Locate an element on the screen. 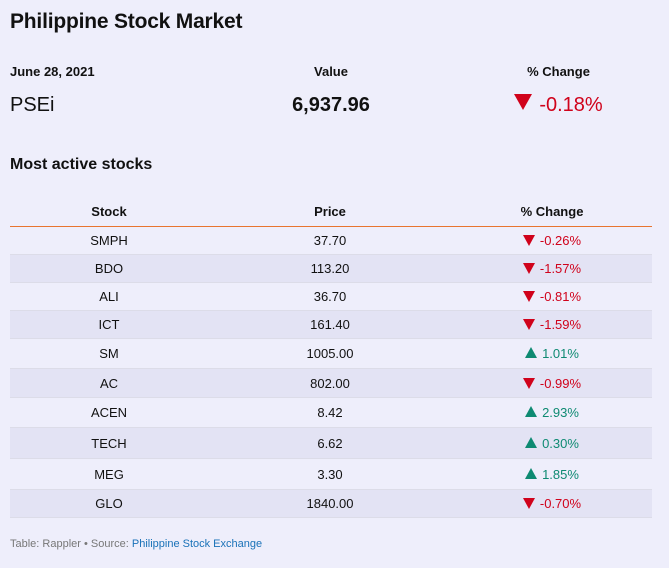 The image size is (669, 568). table-row: AC 802.00 -0.99% is located at coordinates (331, 383).